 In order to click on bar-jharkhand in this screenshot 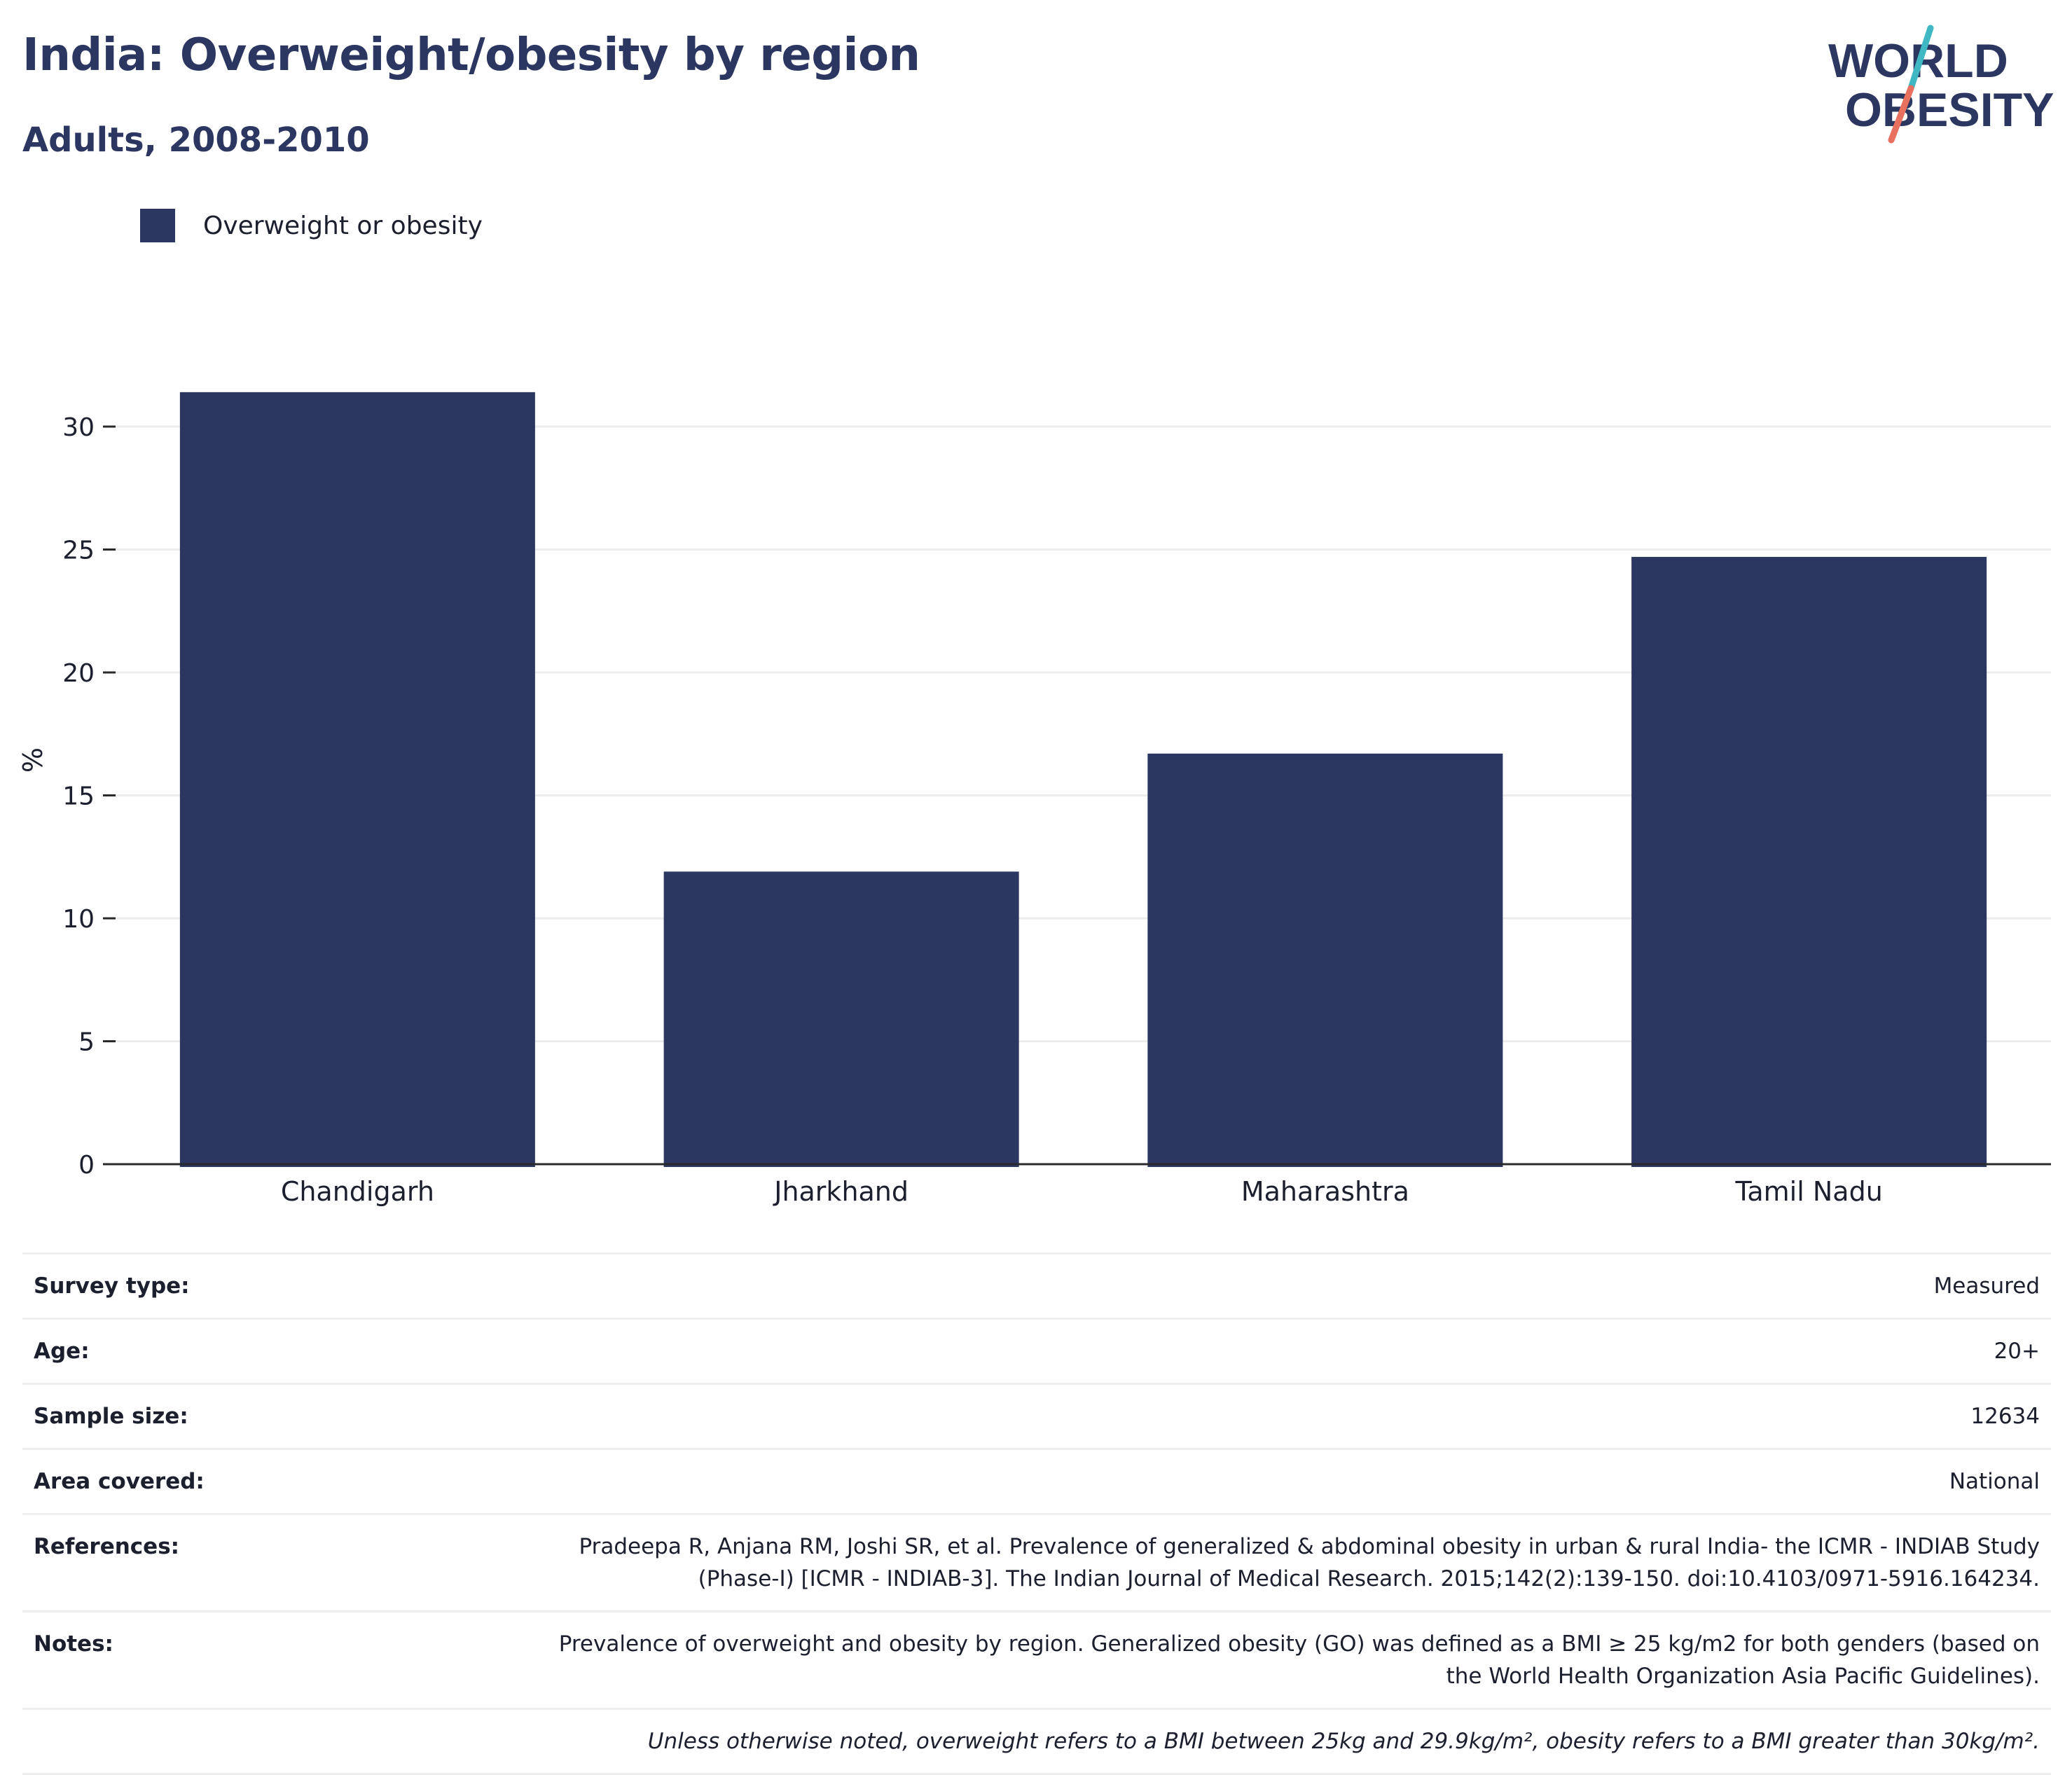, I will do `click(841, 1019)`.